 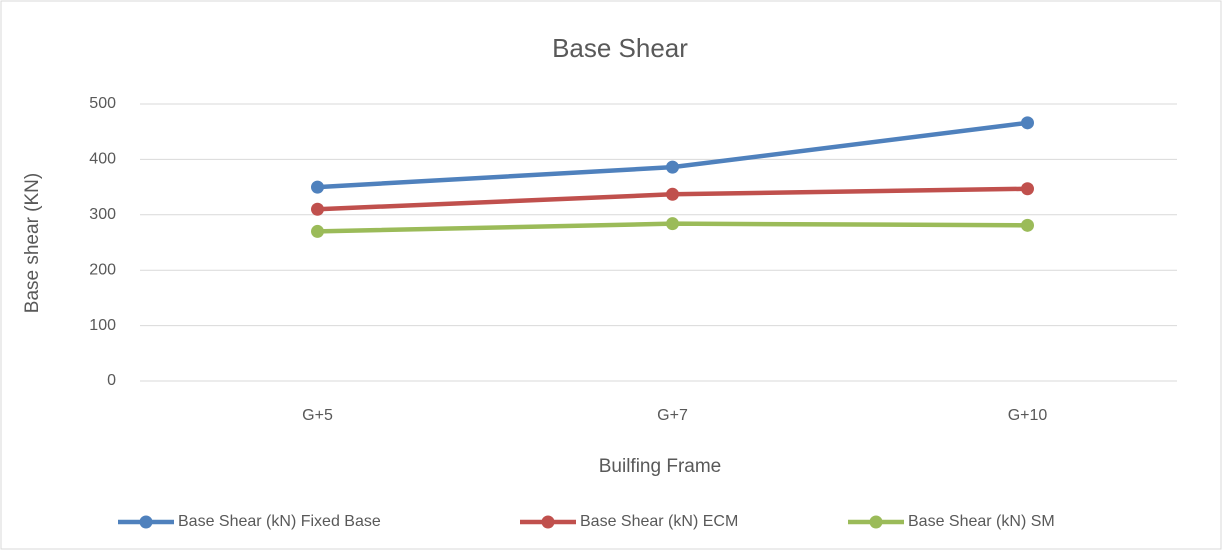 What do you see at coordinates (102, 325) in the screenshot?
I see `y-tick-label: 100` at bounding box center [102, 325].